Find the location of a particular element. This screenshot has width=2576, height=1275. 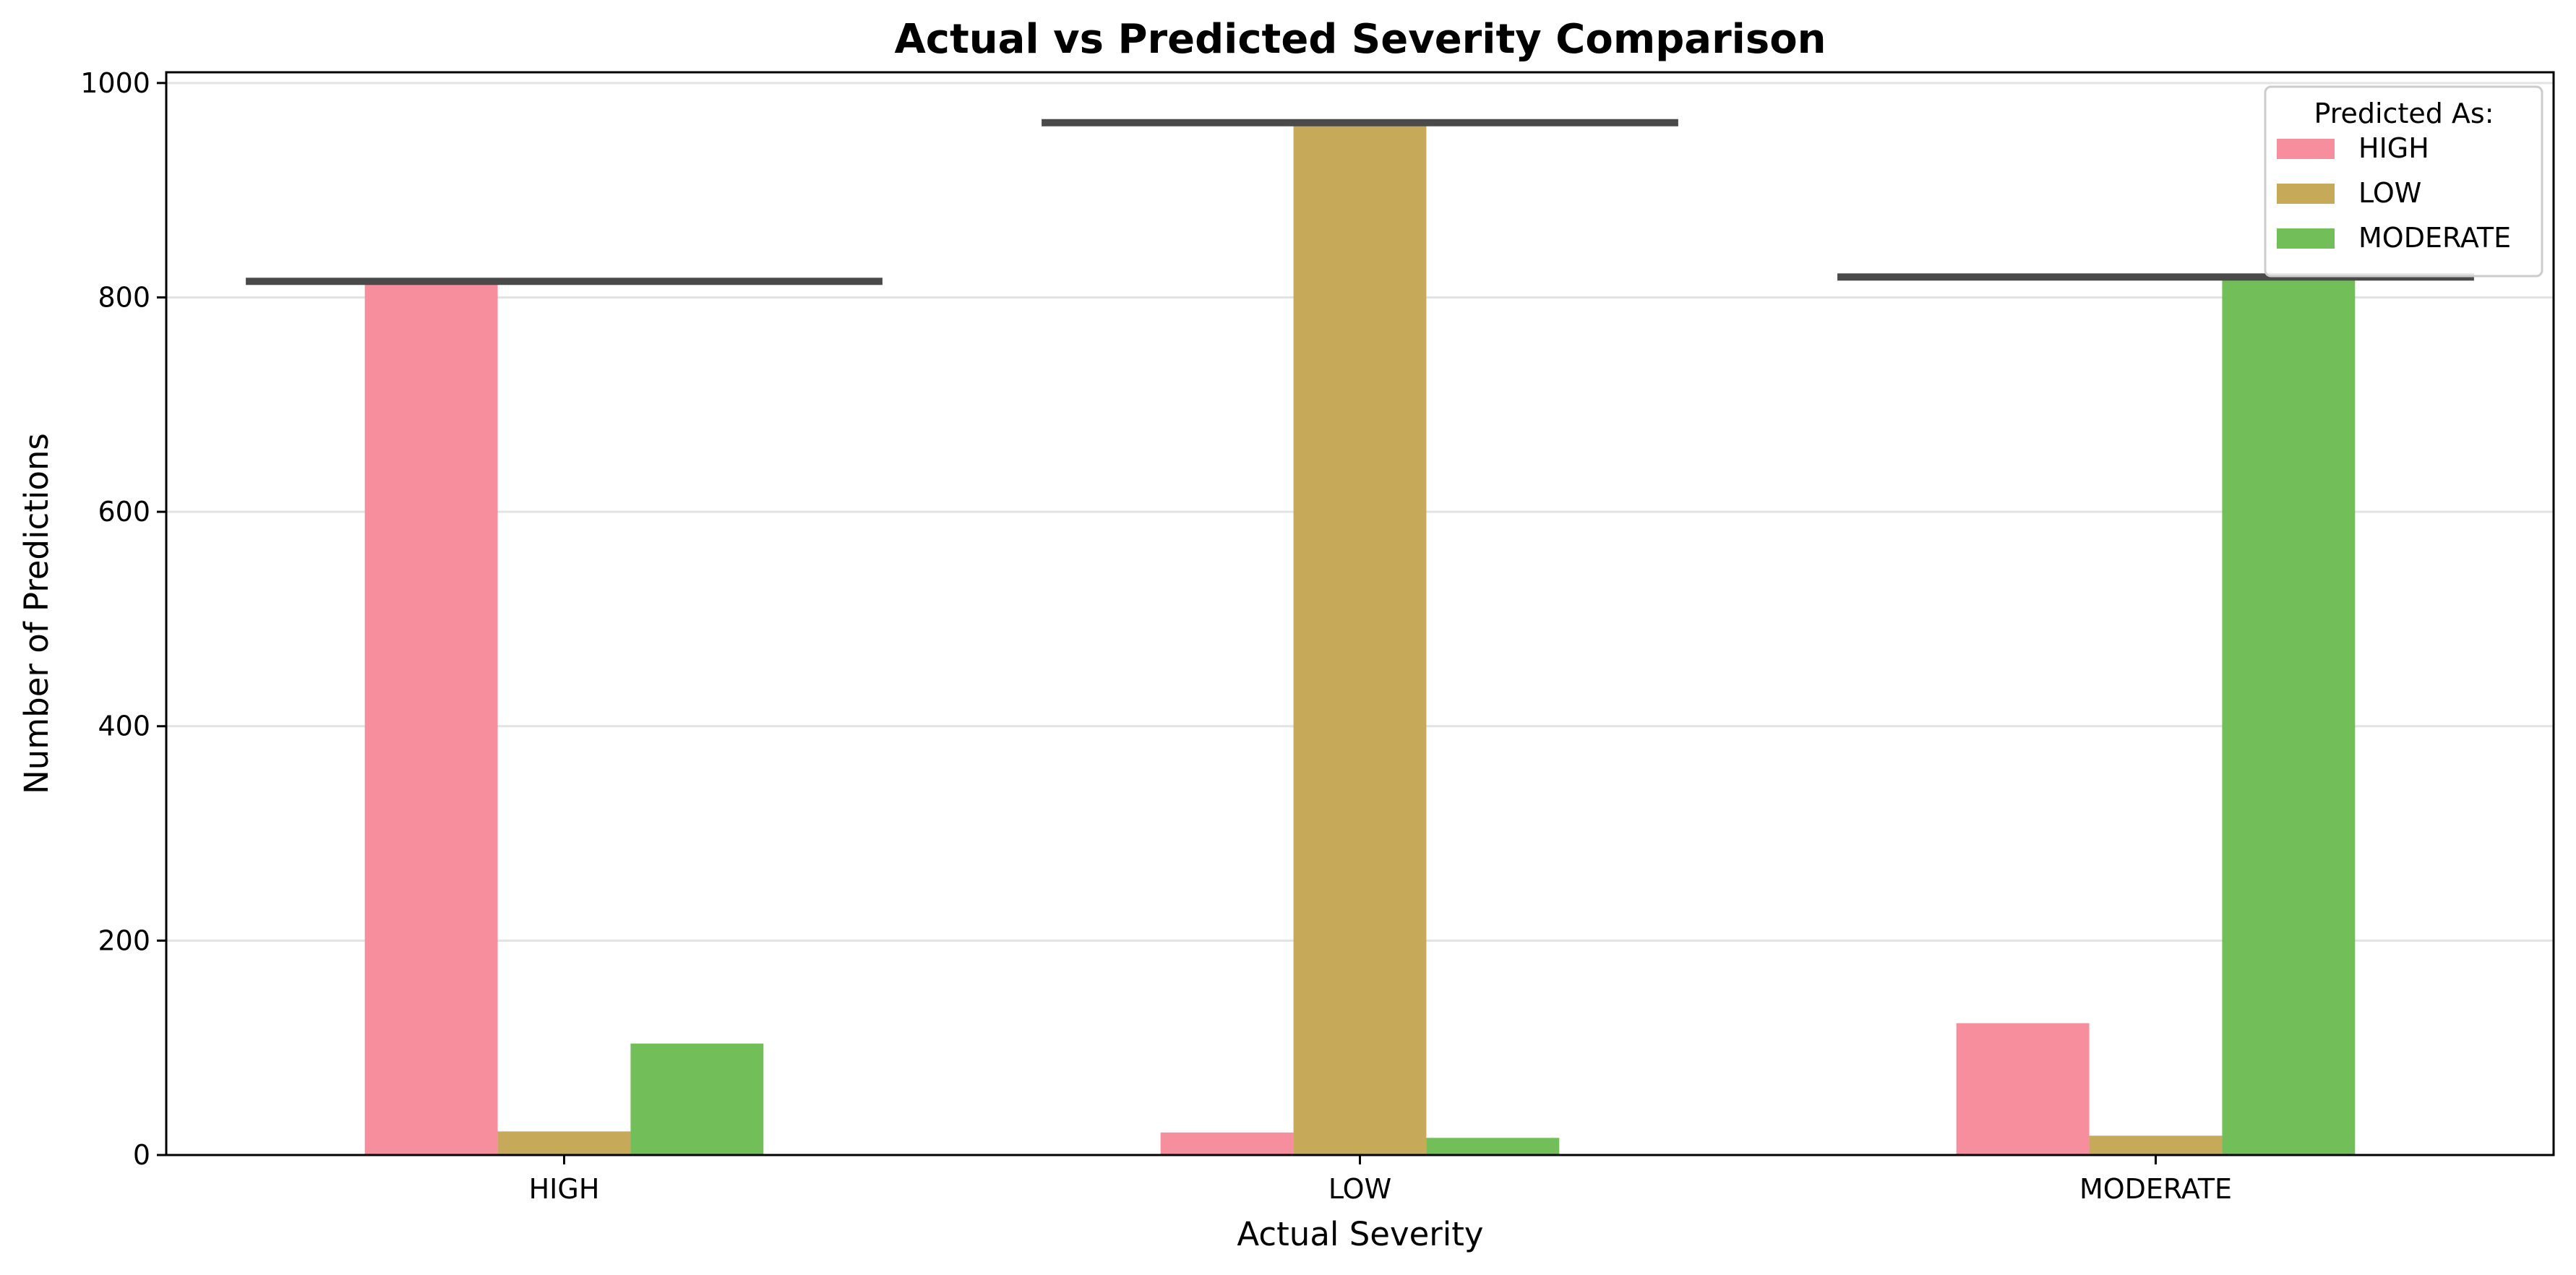

y-tick-label: 200 is located at coordinates (124, 940).